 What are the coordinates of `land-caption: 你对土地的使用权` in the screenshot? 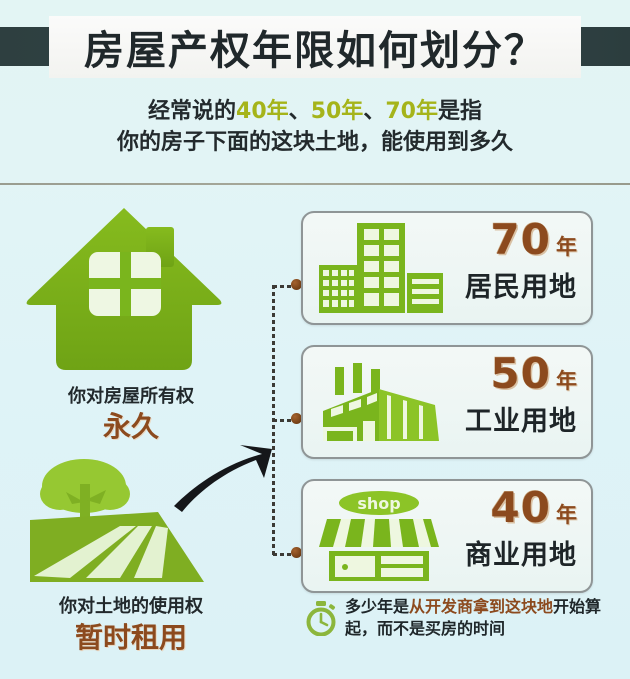 It's located at (131, 606).